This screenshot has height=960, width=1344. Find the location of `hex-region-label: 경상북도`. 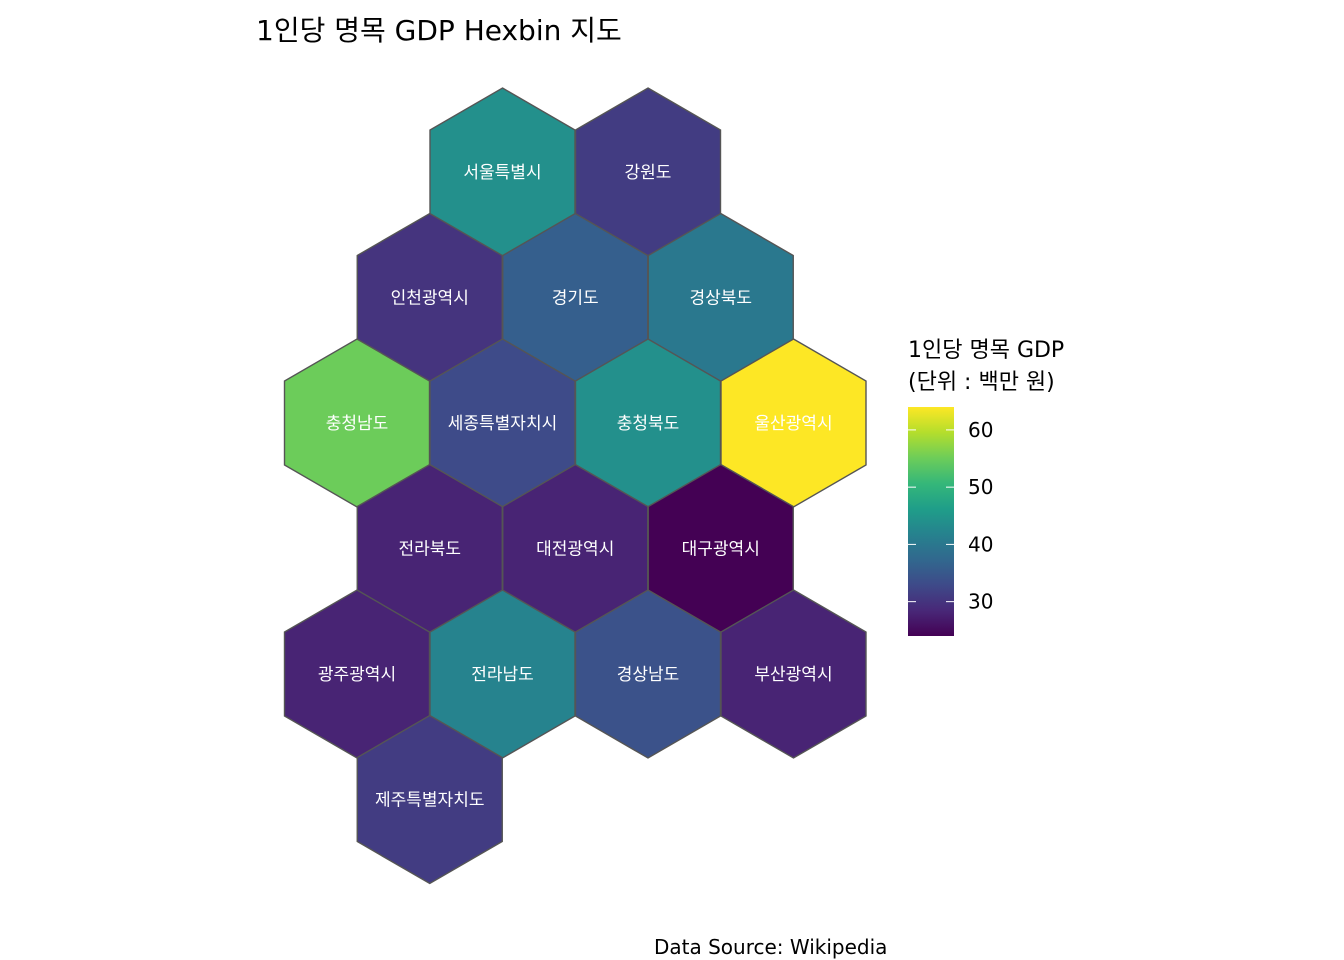

hex-region-label: 경상북도 is located at coordinates (720, 299).